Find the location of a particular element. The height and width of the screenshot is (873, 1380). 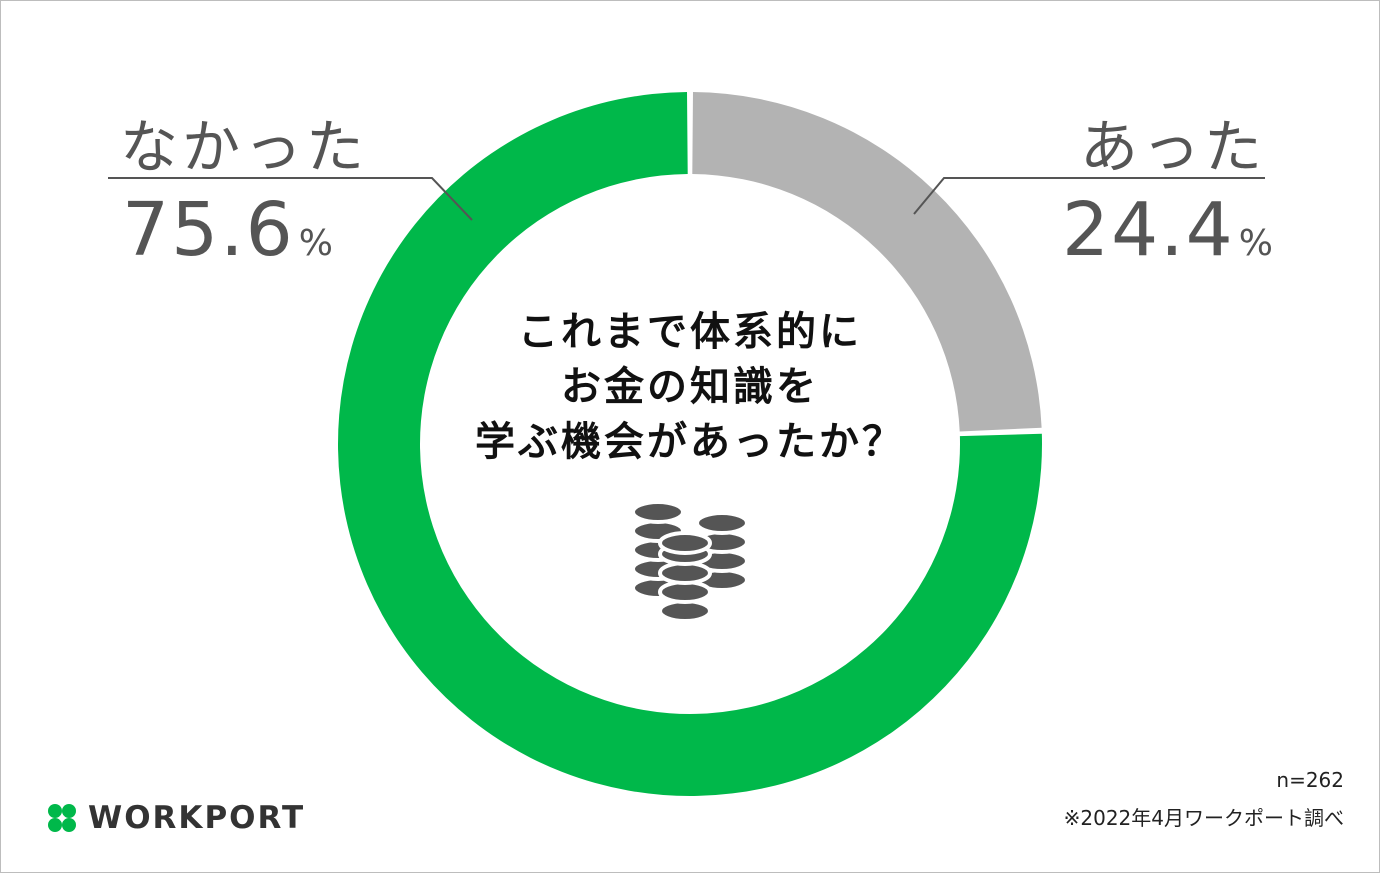

center-question-line-2: お金の知識を is located at coordinates (690, 387).